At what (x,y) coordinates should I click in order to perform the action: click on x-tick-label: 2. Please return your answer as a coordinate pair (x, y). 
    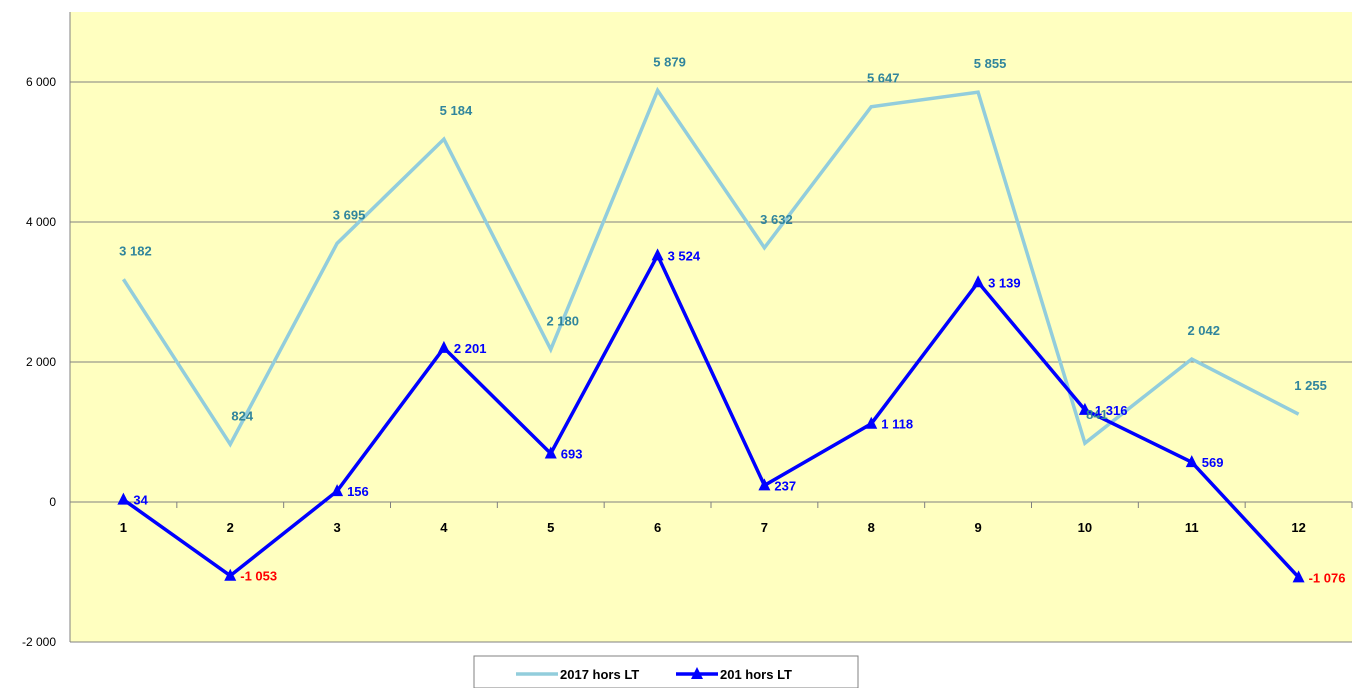
    Looking at the image, I should click on (230, 527).